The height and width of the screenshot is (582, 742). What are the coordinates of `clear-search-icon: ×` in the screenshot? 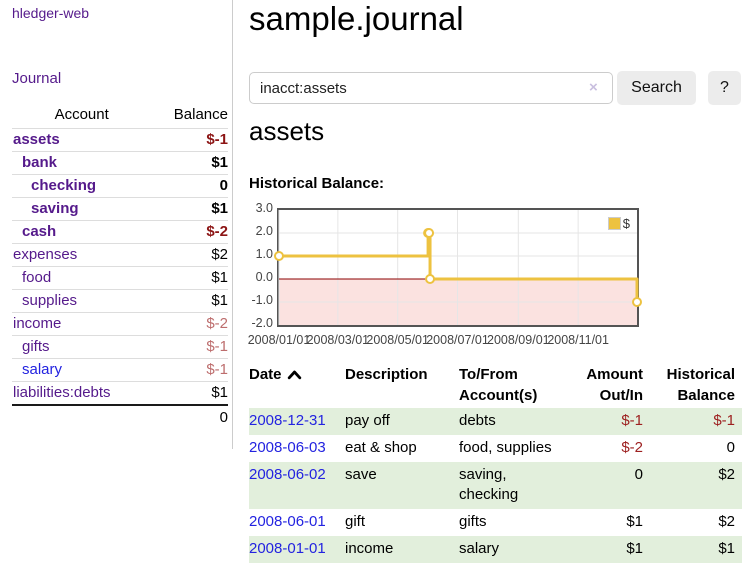 It's located at (593, 87).